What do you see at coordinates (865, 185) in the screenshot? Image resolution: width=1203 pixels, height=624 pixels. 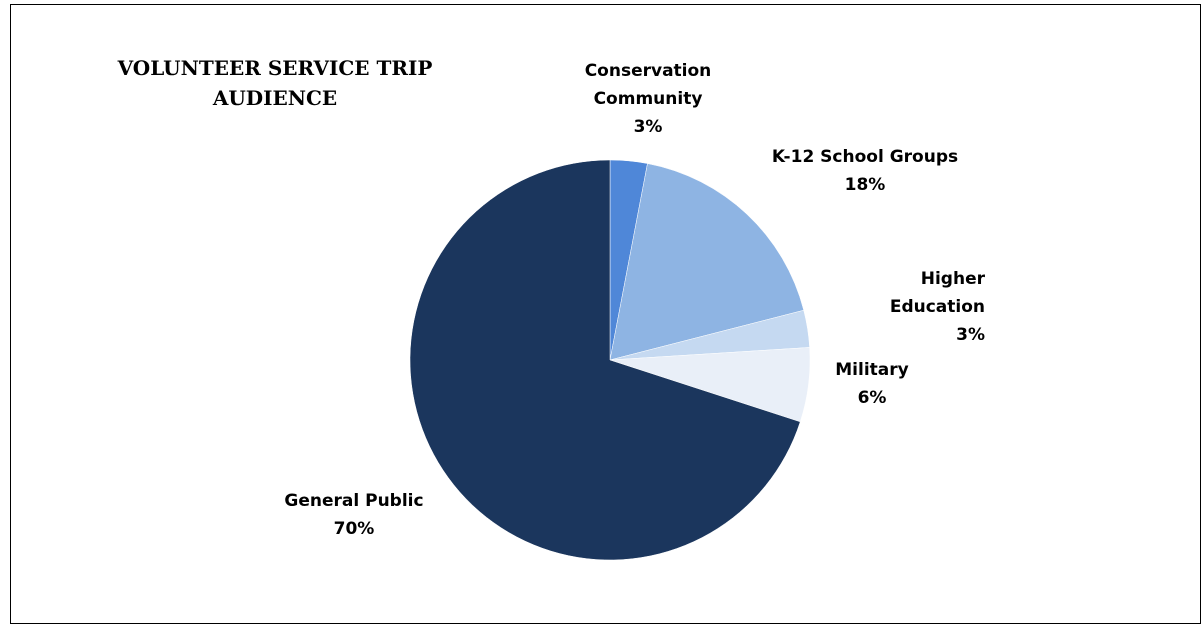 I see `slice-value-label: 18%` at bounding box center [865, 185].